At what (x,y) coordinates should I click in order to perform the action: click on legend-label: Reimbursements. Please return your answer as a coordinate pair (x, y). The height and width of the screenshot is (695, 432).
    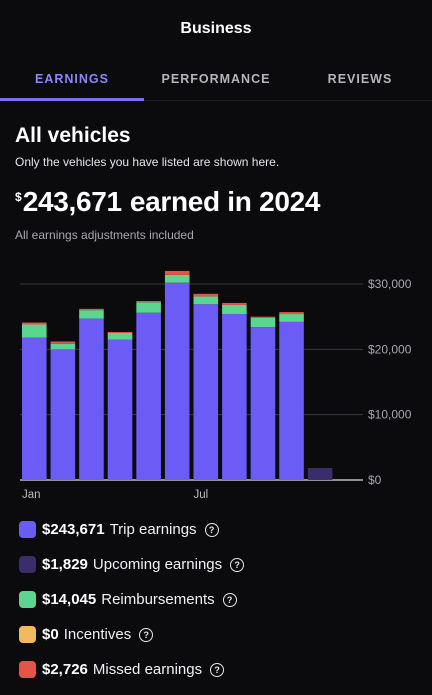
    Looking at the image, I should click on (158, 599).